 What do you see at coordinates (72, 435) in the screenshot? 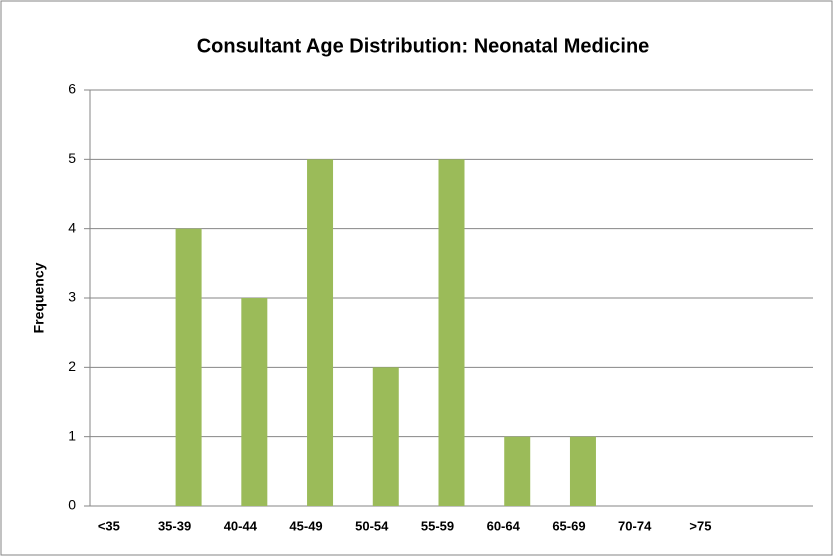
I see `y-tick-label: 1` at bounding box center [72, 435].